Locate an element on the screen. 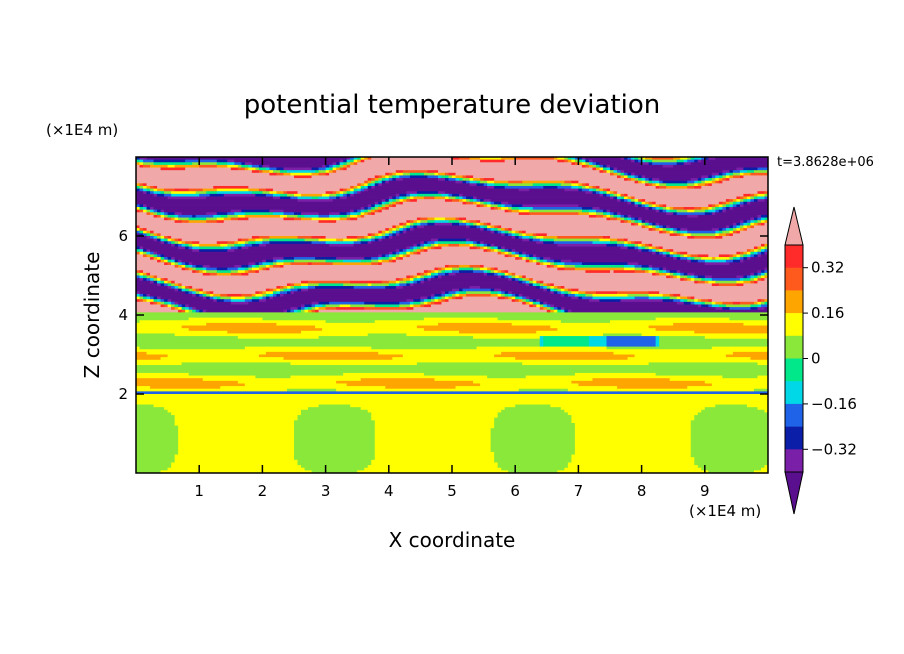 The width and height of the screenshot is (904, 654). colorbar-extend-low is located at coordinates (794, 493).